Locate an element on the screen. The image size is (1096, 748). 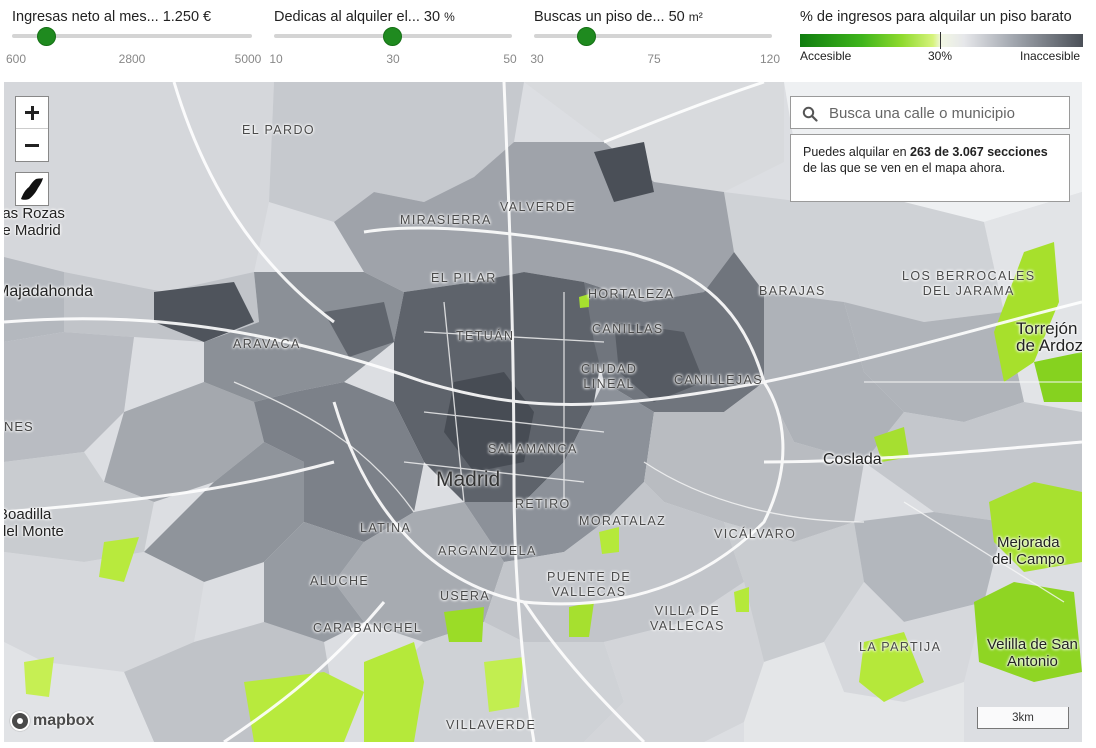
income-slider-handle is located at coordinates (47, 36).